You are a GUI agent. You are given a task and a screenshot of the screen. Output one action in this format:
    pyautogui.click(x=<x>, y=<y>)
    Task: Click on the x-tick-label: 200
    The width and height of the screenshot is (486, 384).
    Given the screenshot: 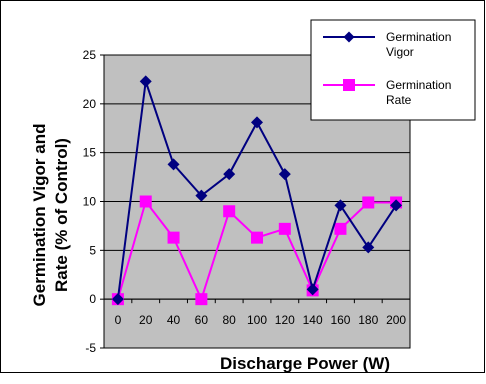 What is the action you would take?
    pyautogui.click(x=396, y=320)
    